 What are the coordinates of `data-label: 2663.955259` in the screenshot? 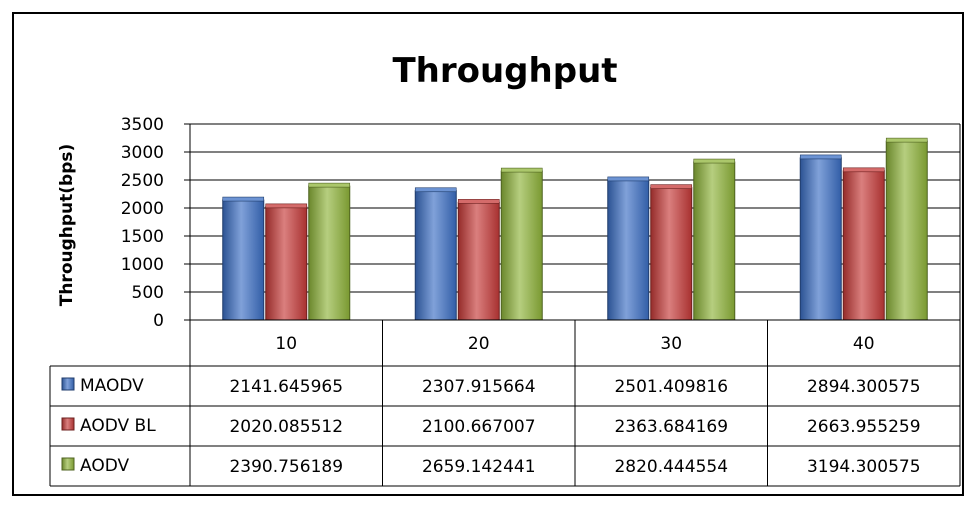 It's located at (864, 427).